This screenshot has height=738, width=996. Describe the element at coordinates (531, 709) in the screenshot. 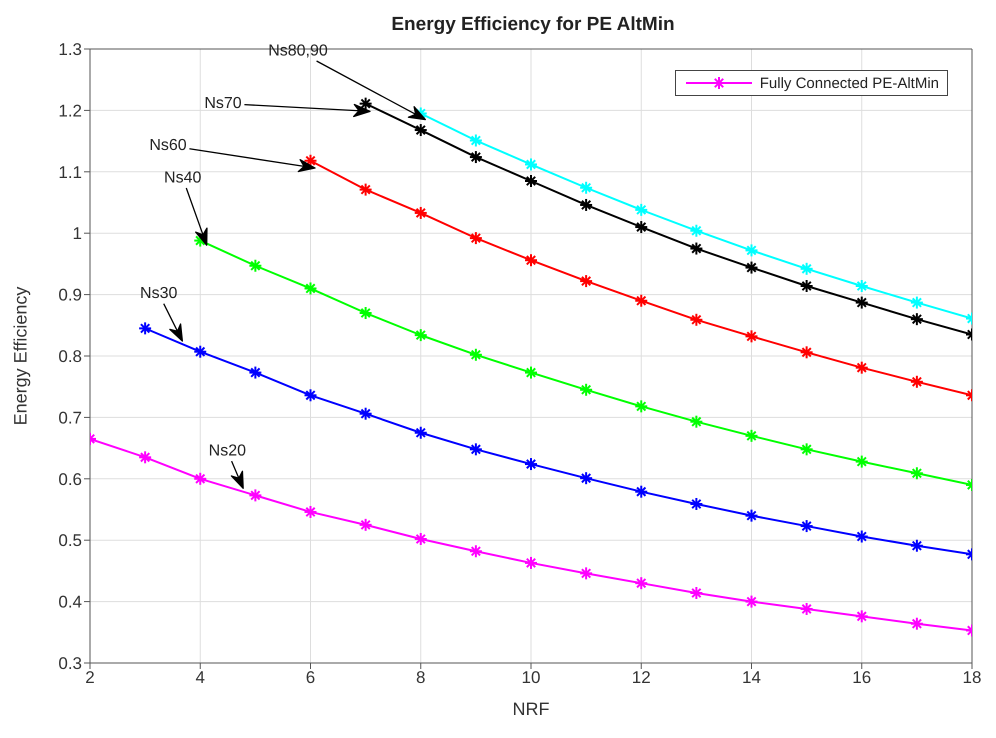

I see `x-axis-title: NRF` at that location.